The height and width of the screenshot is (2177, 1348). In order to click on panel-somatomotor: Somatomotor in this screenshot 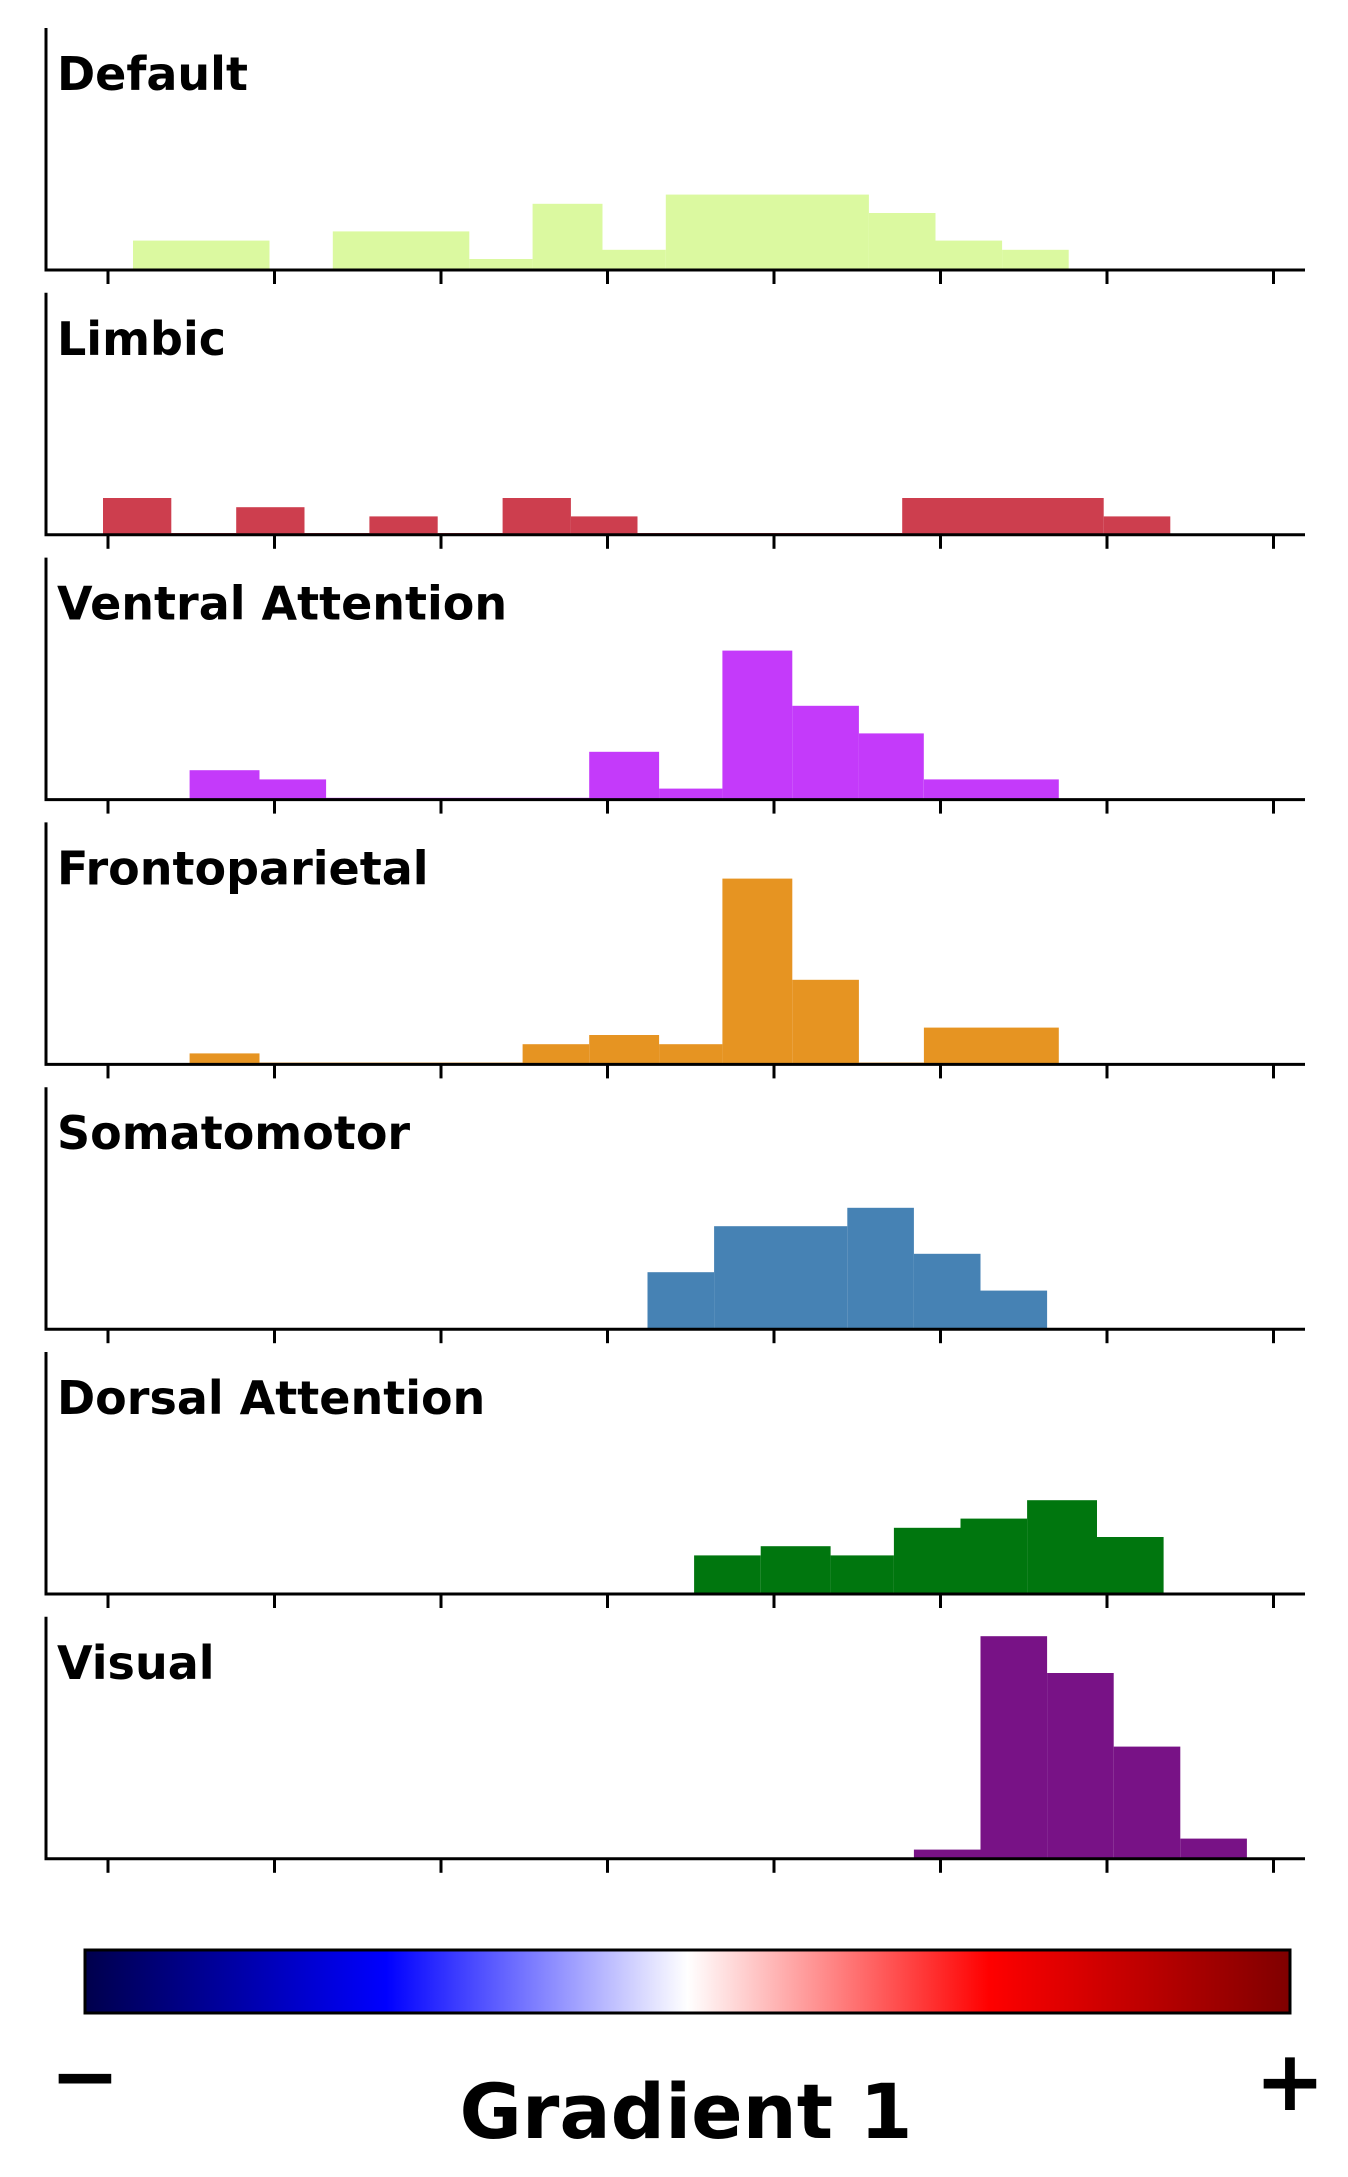, I will do `click(674, 1215)`.